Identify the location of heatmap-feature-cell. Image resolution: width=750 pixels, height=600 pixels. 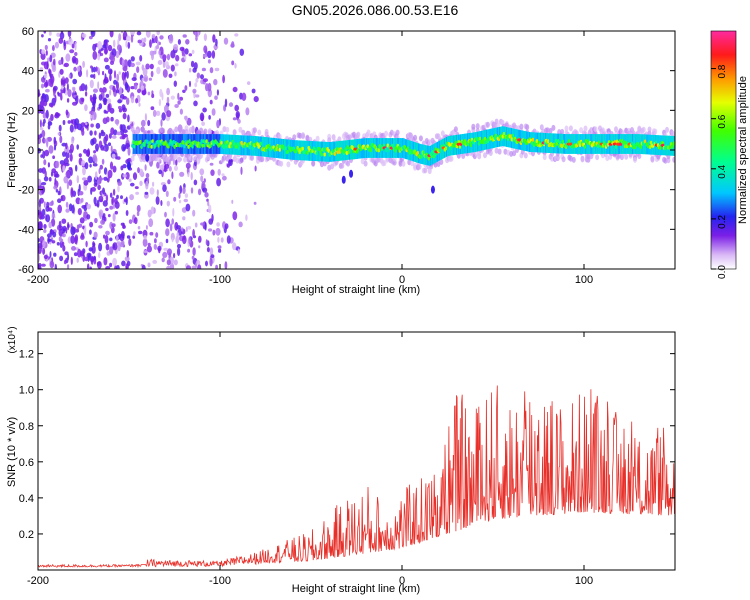
(351, 173).